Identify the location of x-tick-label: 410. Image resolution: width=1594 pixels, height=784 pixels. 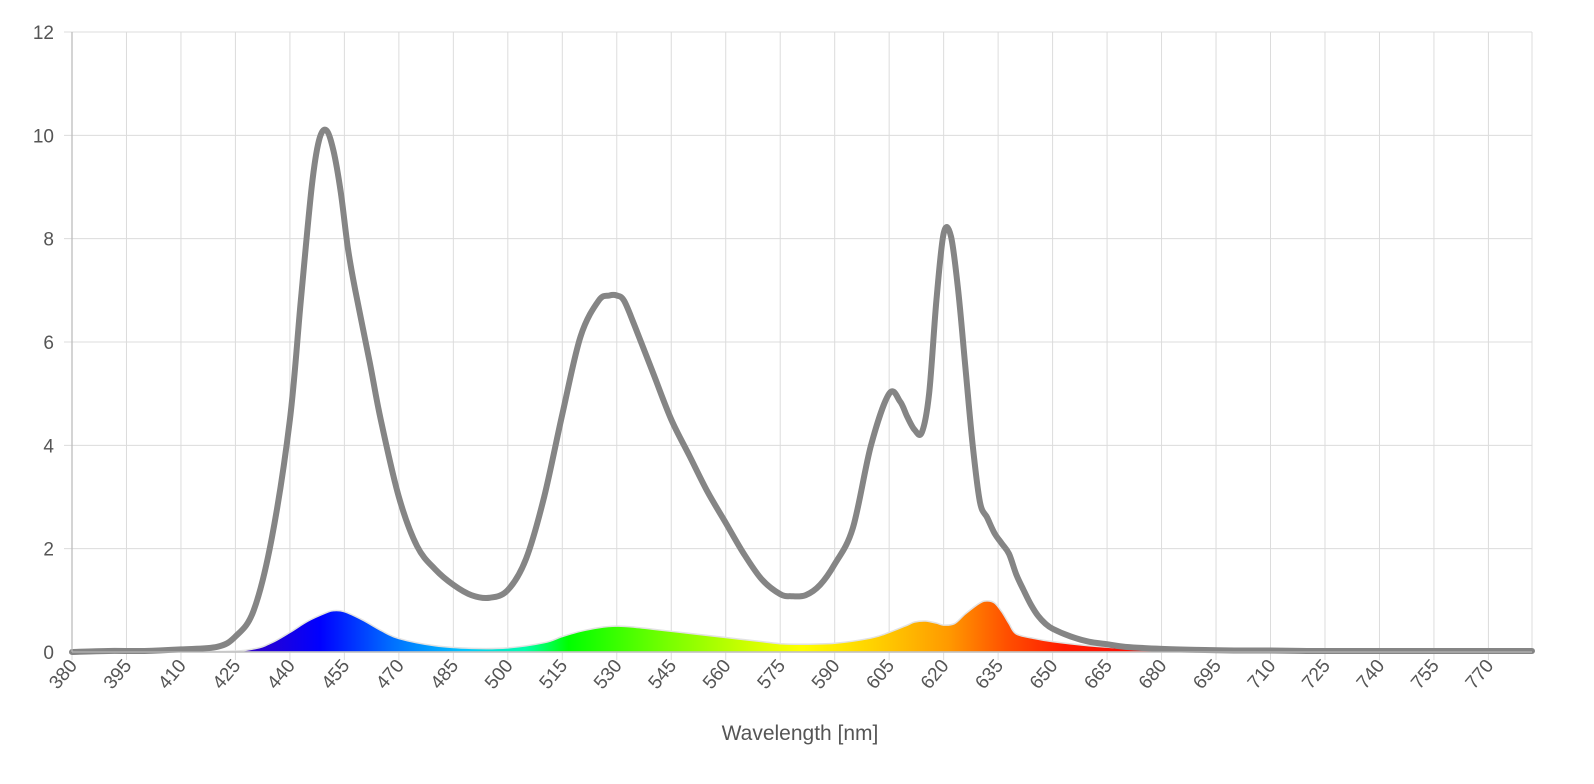
(172, 675).